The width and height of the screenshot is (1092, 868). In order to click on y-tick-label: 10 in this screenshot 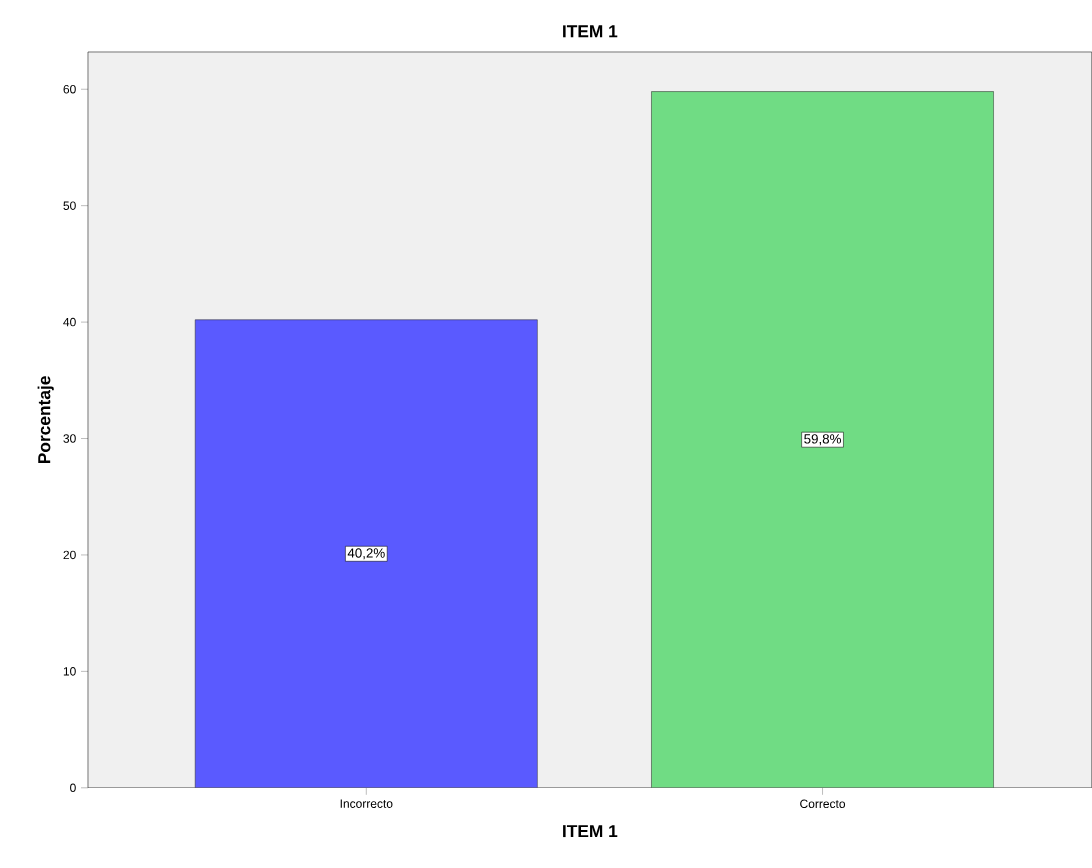, I will do `click(69, 671)`.